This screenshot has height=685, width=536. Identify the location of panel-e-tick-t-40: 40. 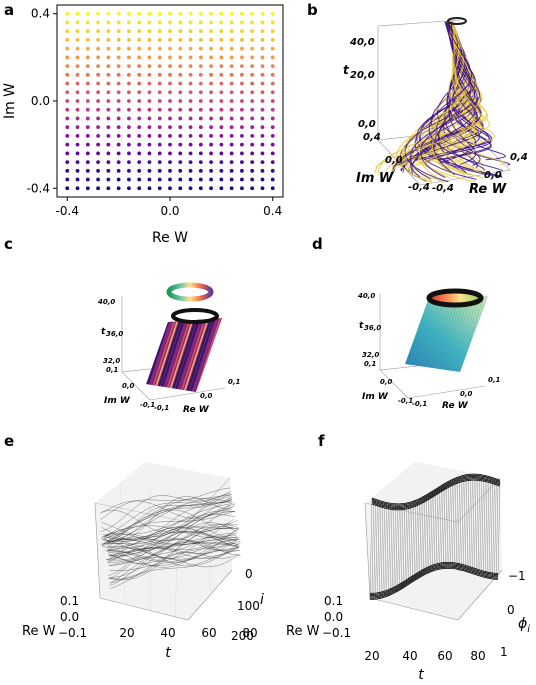
(167, 633).